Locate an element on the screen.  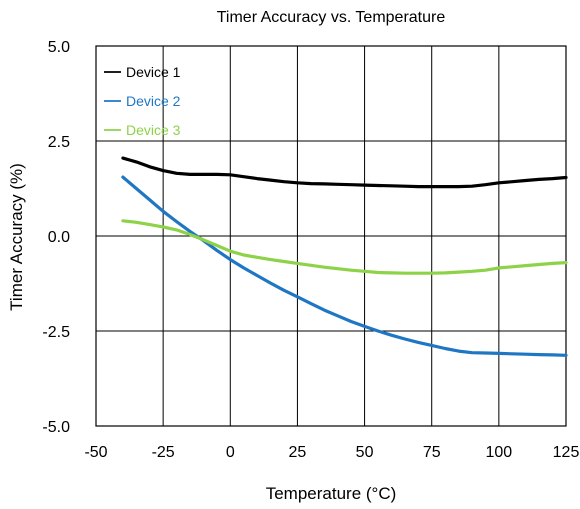
y-axis-label: Timer Accuracy (%) is located at coordinates (16, 237).